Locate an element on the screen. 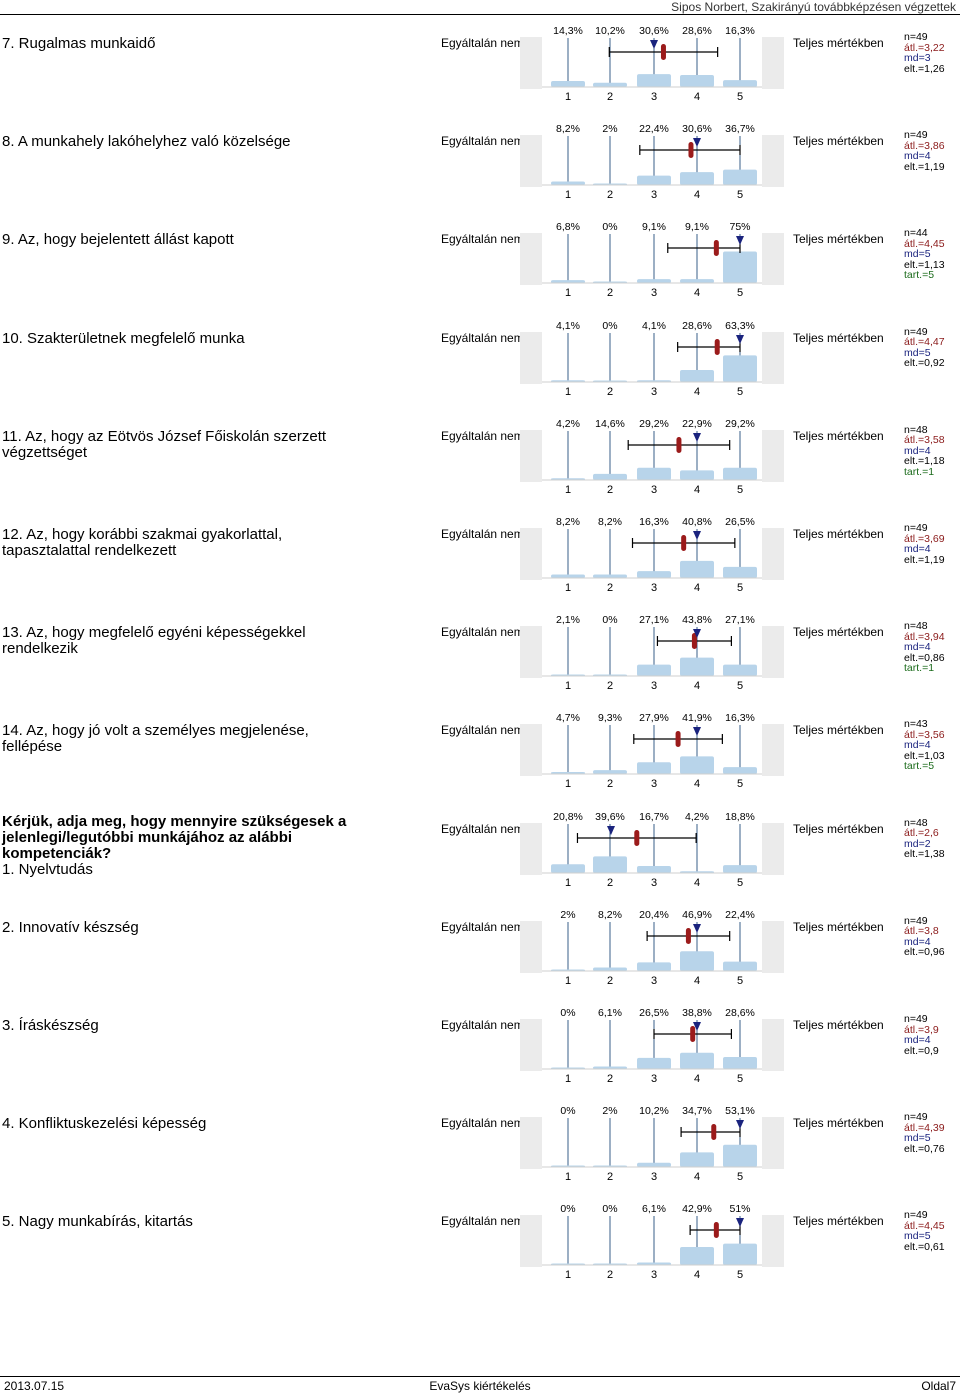  stats-box: n=49 átl.=4,45 md=5 elt.=0,61 is located at coordinates (924, 1231).